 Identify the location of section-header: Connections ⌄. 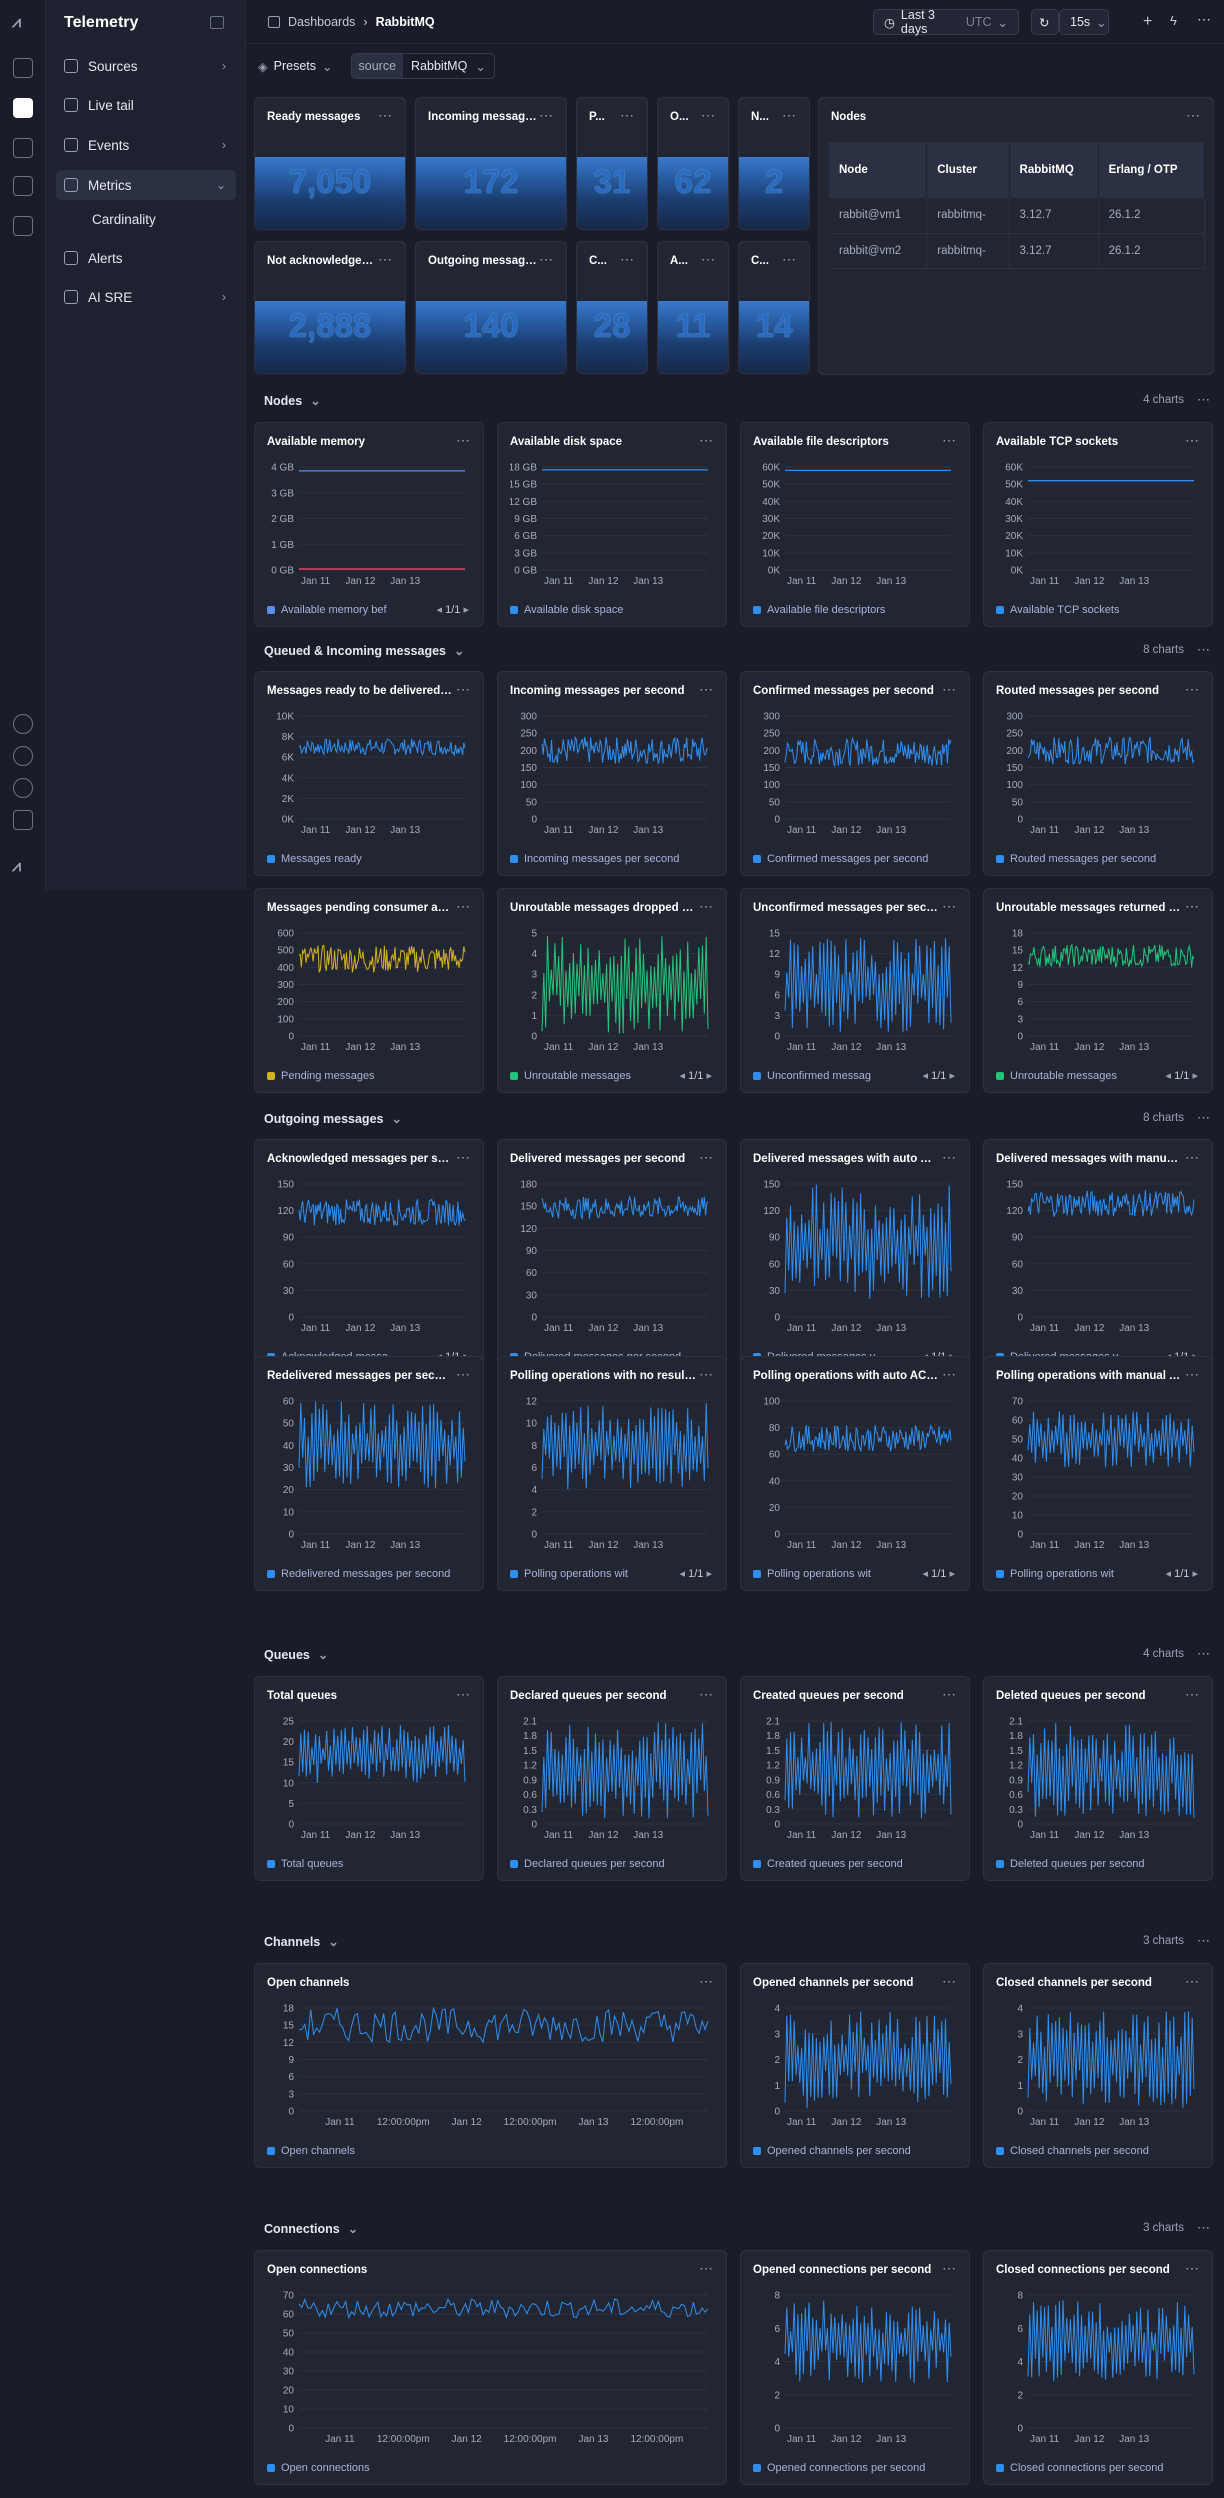
(311, 2229).